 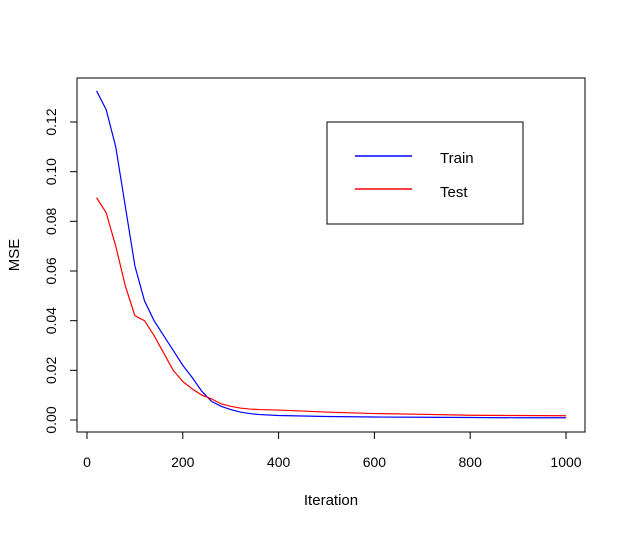 I want to click on x-tick-label: 800, so click(x=471, y=462).